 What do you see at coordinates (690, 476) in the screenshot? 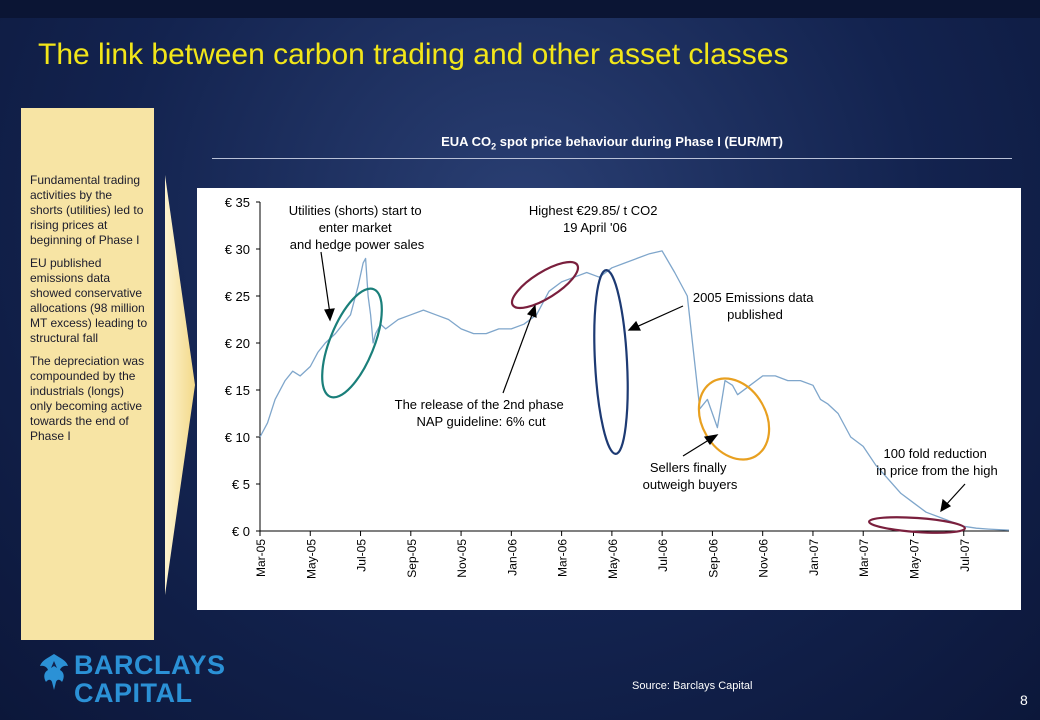
I see `annotation-sellers: Sellers finally outweigh buyers` at bounding box center [690, 476].